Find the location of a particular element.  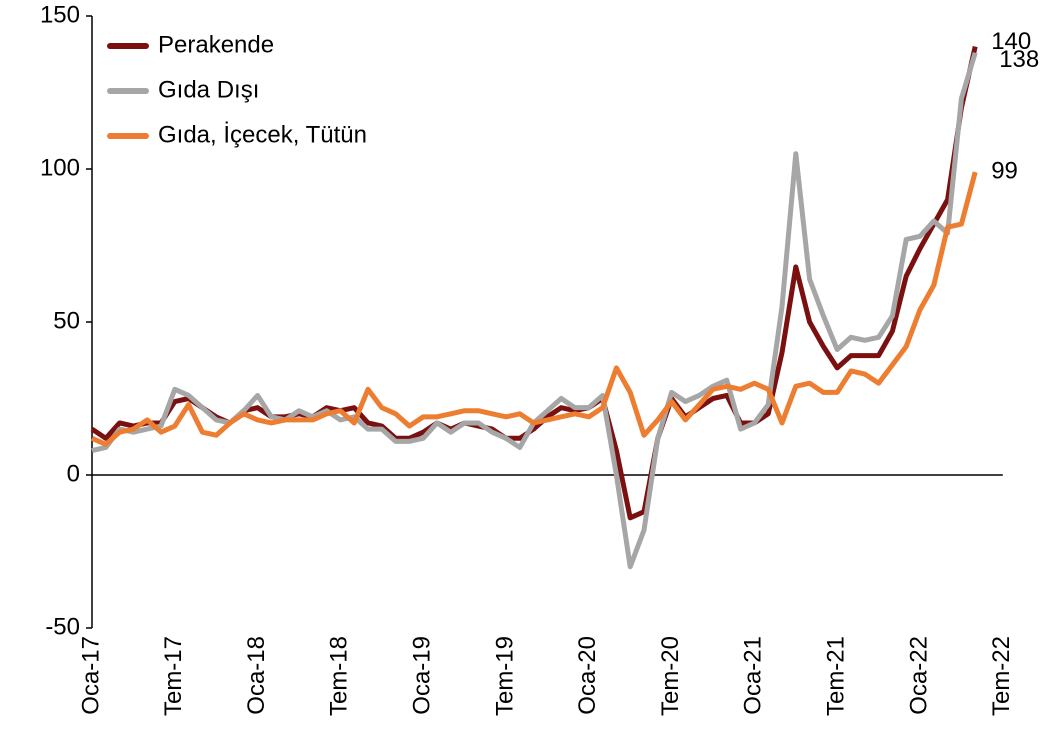

x-tick-label: Tem-18 is located at coordinates (339, 676).